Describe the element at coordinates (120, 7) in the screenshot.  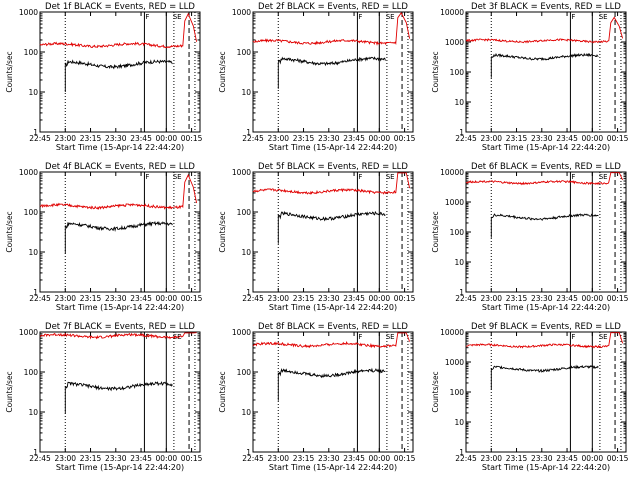
I see `chart-title: Det 1f BLACK = Events, RED = LLD` at that location.